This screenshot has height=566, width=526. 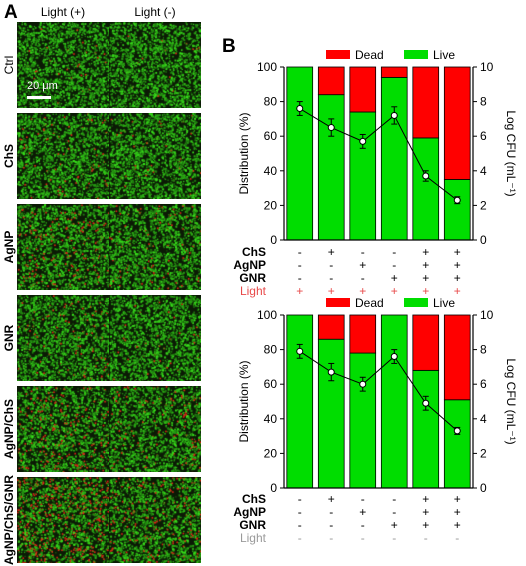 What do you see at coordinates (271, 171) in the screenshot?
I see `chart1-y-tick-label-40: 40` at bounding box center [271, 171].